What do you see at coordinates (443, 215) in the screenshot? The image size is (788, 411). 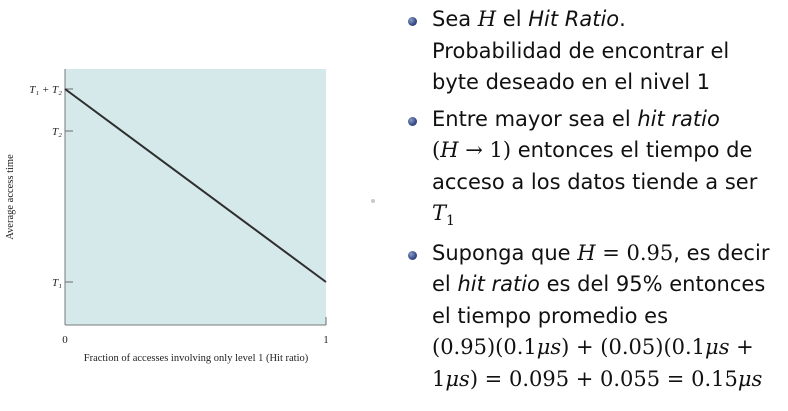 I see `bullet-2-line-4: T1` at bounding box center [443, 215].